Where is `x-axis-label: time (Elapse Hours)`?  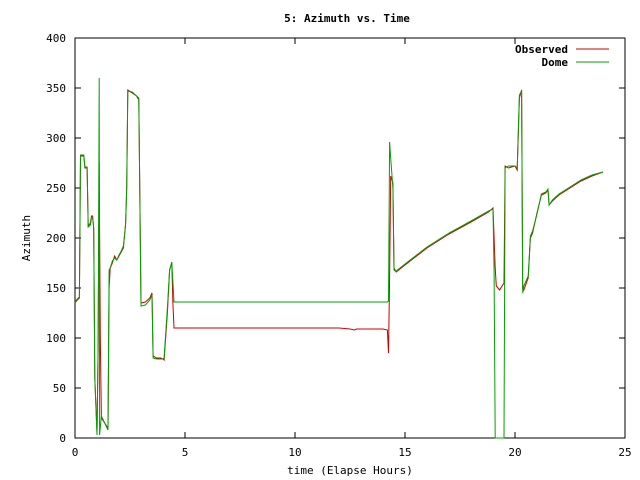
x-axis-label: time (Elapse Hours) is located at coordinates (350, 470).